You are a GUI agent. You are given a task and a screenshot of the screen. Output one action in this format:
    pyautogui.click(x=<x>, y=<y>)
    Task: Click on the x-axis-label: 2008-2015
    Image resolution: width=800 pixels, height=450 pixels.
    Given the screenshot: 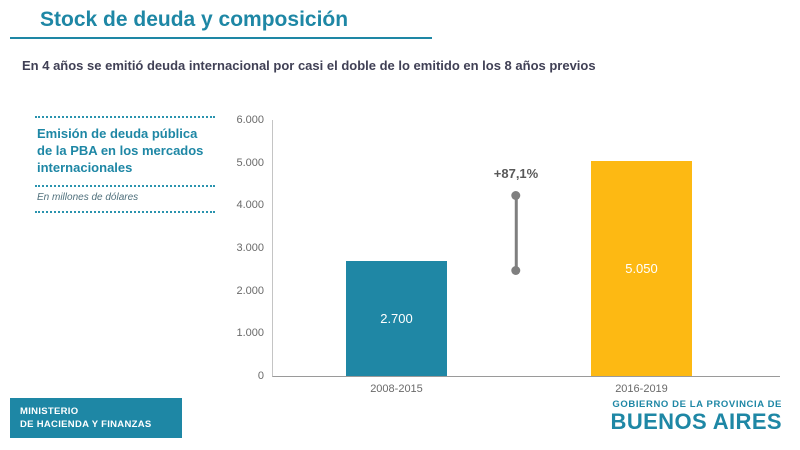 What is the action you would take?
    pyautogui.click(x=396, y=389)
    